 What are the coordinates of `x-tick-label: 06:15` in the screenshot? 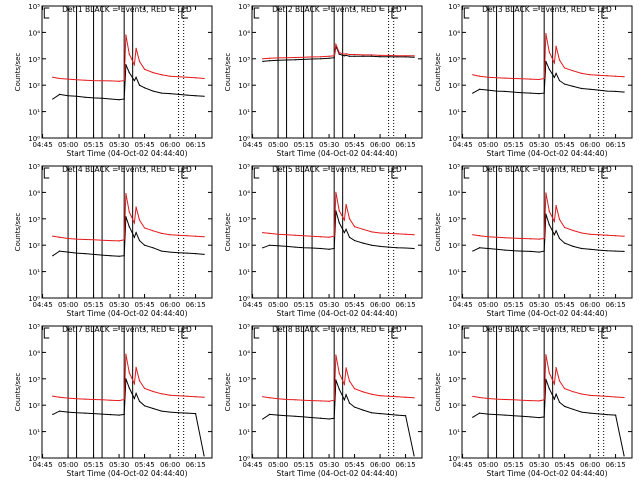 It's located at (195, 305).